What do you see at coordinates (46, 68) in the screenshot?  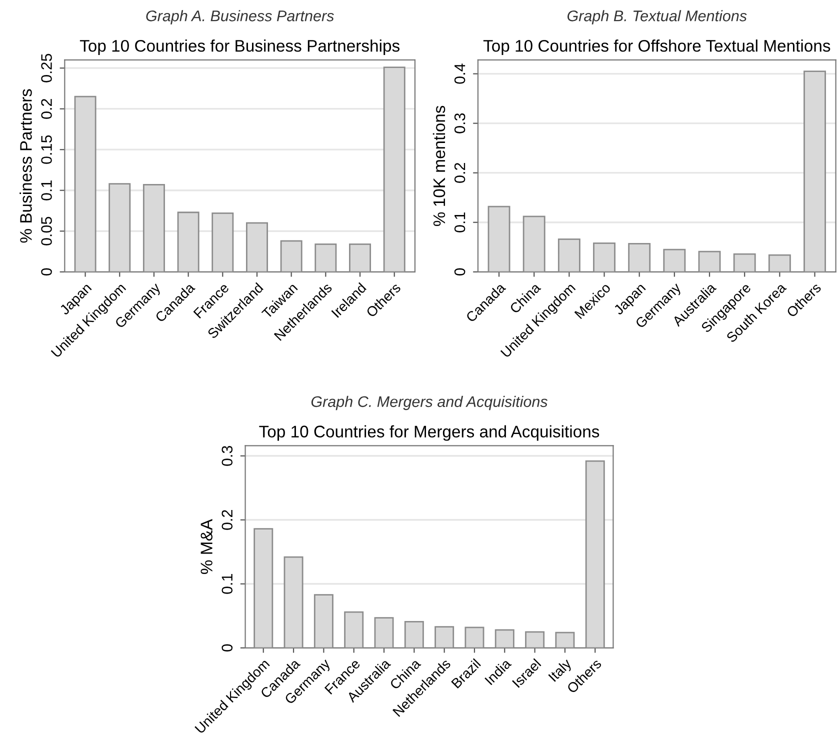 I see `y-tick-label: 0.25` at bounding box center [46, 68].